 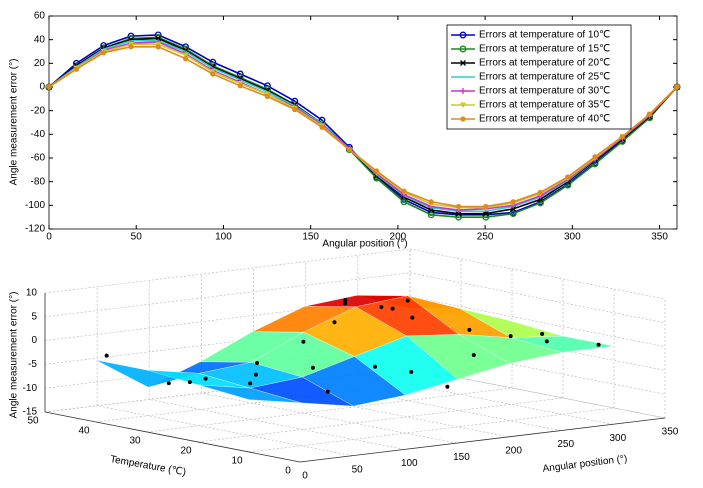 What do you see at coordinates (544, 77) in the screenshot?
I see `legend-label: Errors at temperature of 25℃` at bounding box center [544, 77].